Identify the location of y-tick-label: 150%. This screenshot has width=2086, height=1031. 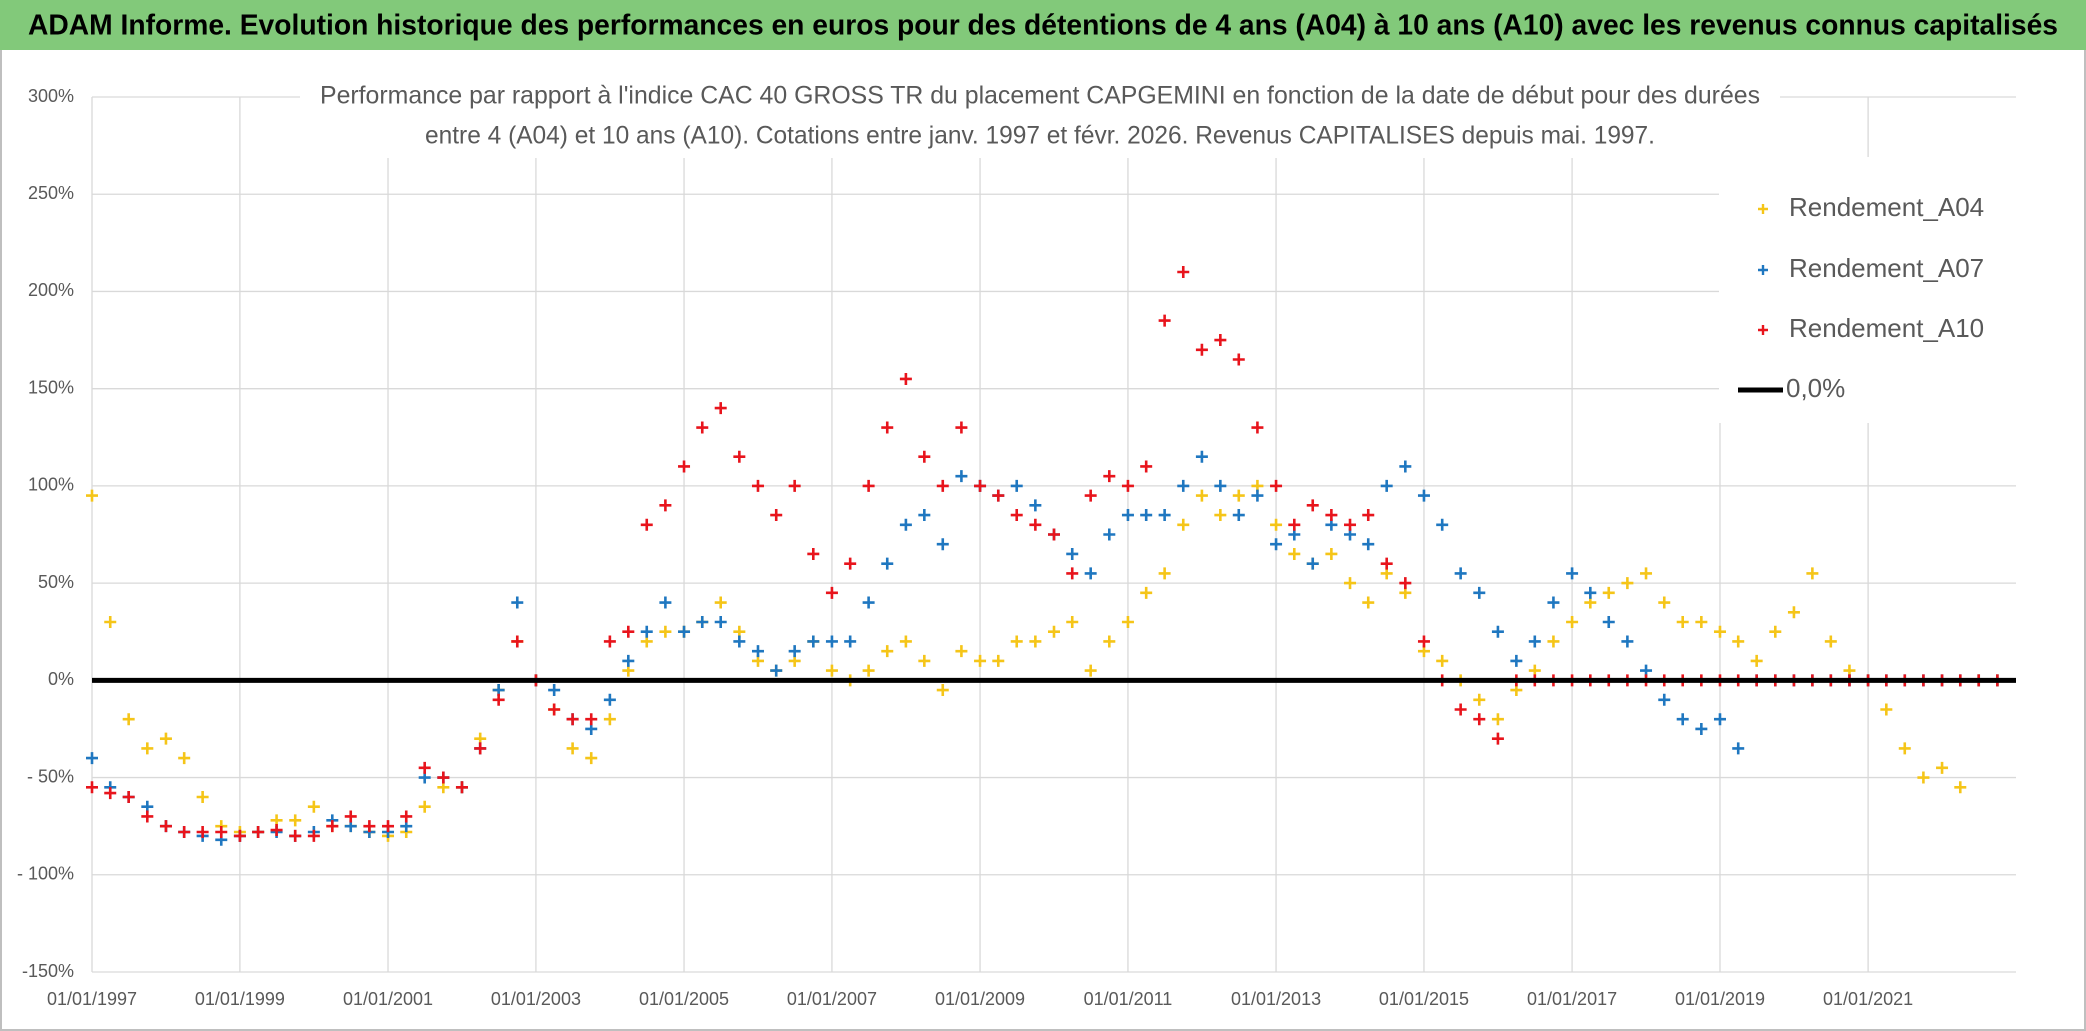
(51, 387).